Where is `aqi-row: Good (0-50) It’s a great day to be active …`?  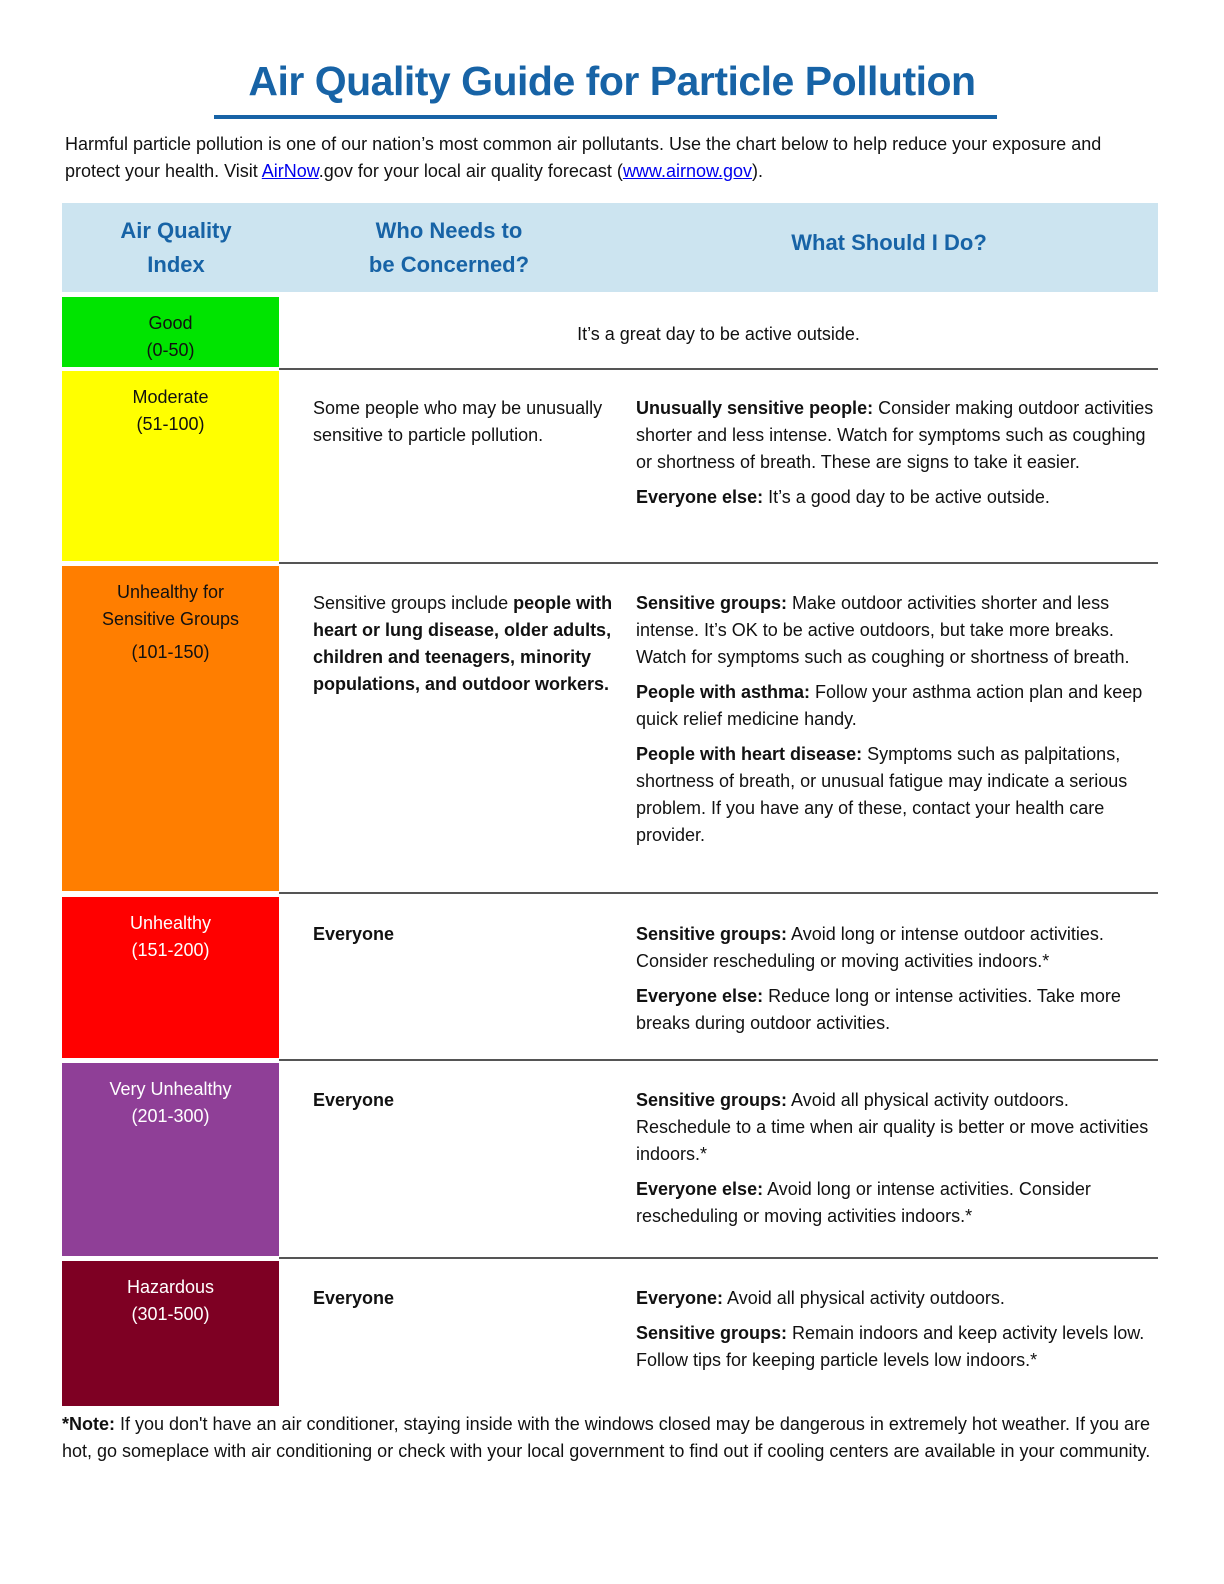
aqi-row: Good (0-50) It’s a great day to be active … is located at coordinates (610, 333).